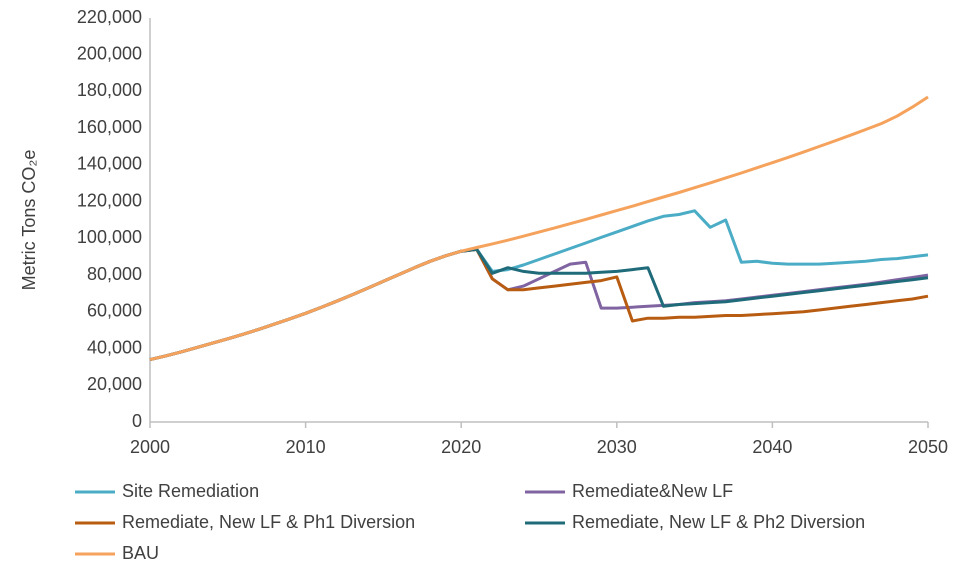 Image resolution: width=956 pixels, height=575 pixels. Describe the element at coordinates (109, 200) in the screenshot. I see `y-tick-label: 120,000` at that location.